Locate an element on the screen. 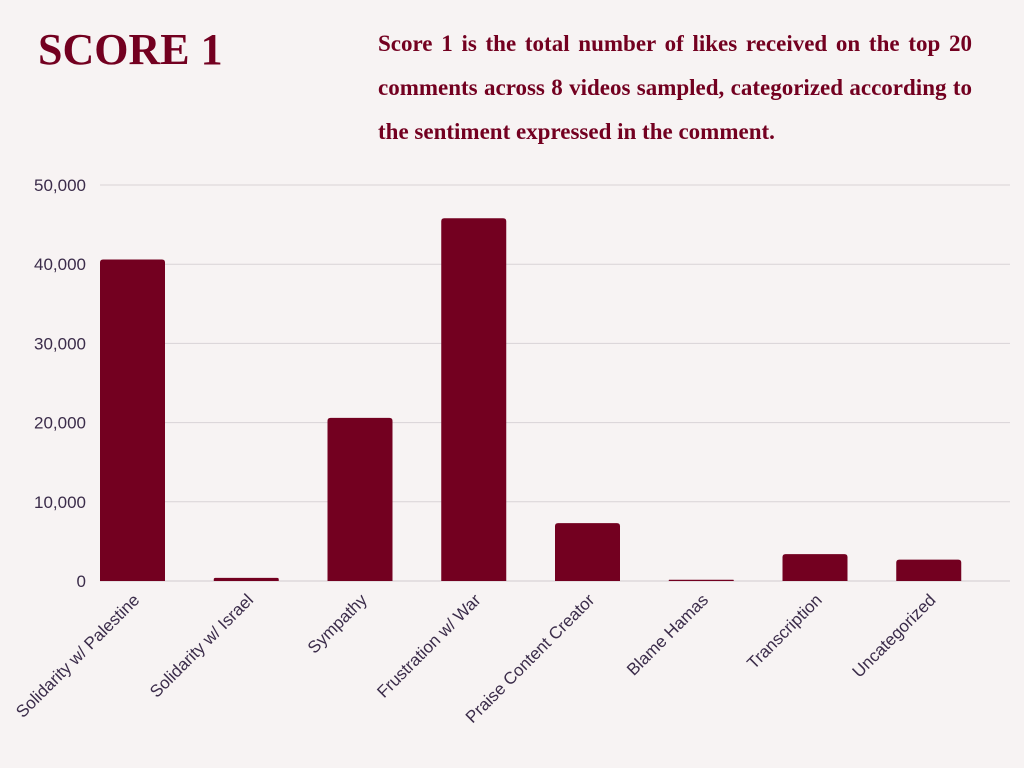 This screenshot has height=768, width=1024. x-tick-label: Solidarity w/ Palestine is located at coordinates (77, 655).